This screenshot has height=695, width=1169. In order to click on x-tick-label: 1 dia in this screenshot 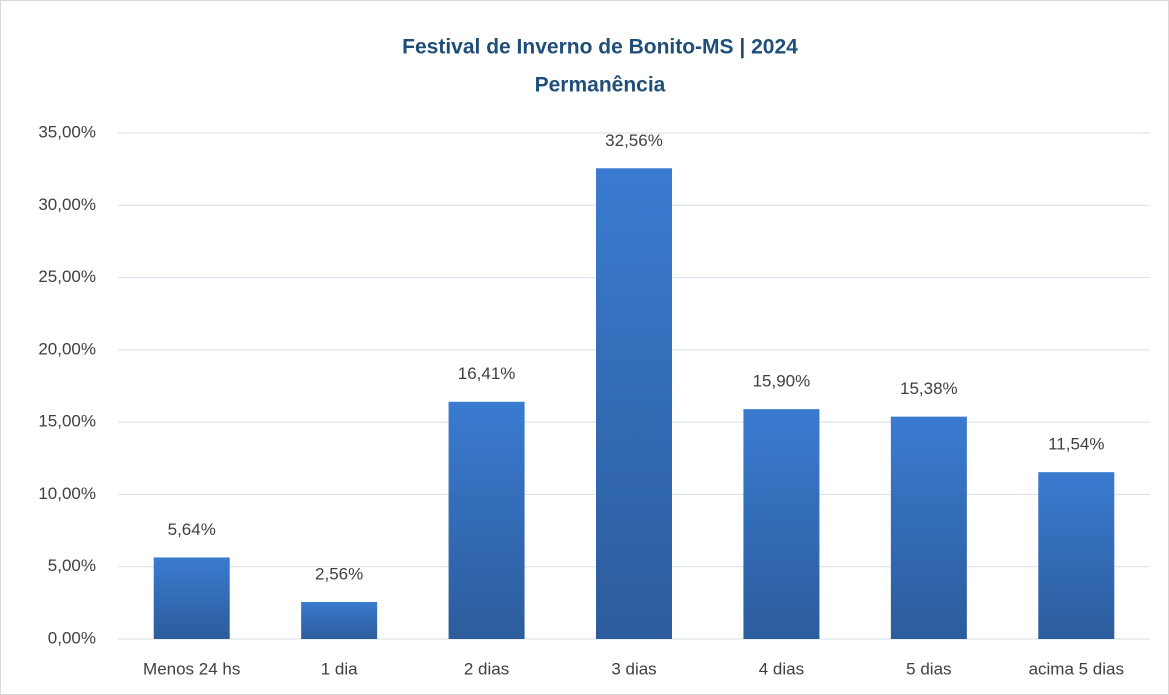, I will do `click(339, 668)`.